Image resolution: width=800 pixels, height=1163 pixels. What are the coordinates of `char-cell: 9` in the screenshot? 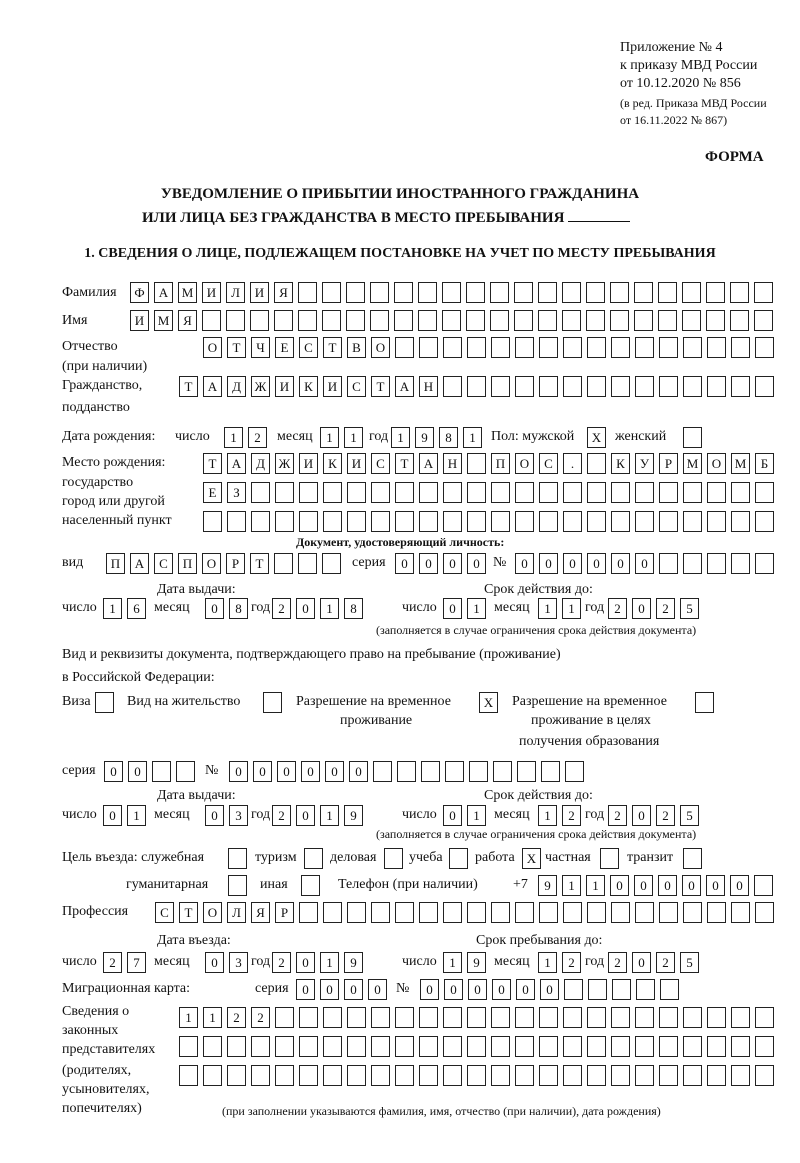 It's located at (547, 885).